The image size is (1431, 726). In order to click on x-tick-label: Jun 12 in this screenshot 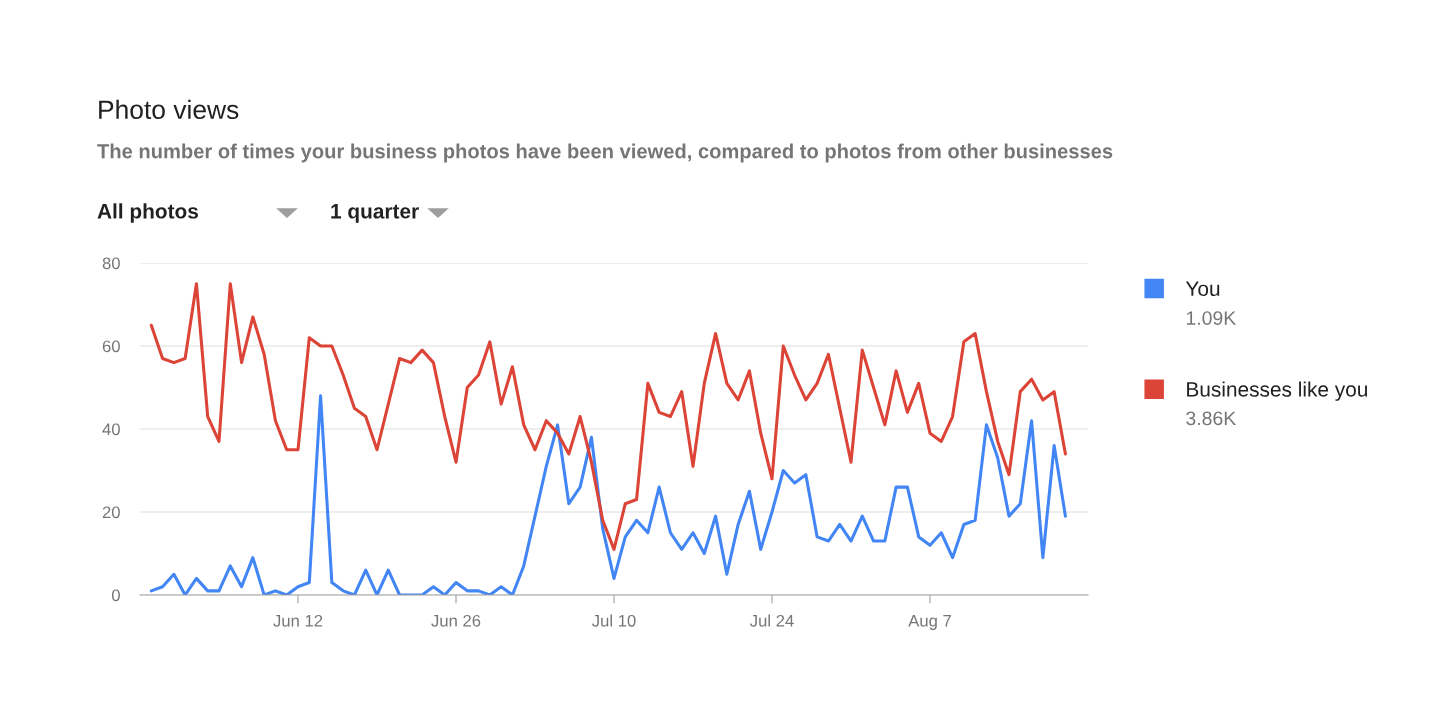, I will do `click(298, 620)`.